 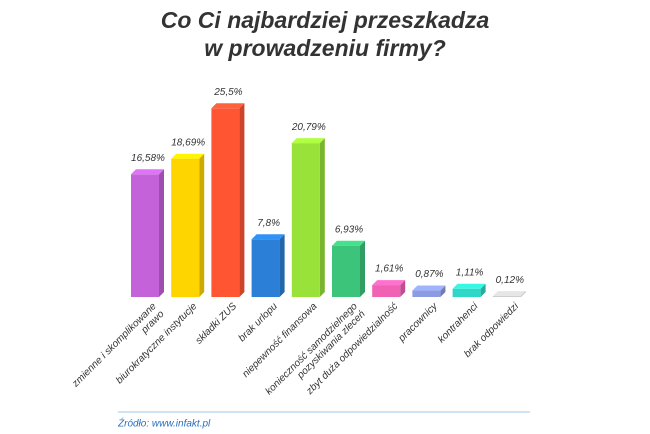 What do you see at coordinates (429, 274) in the screenshot?
I see `value-label: 0,87%` at bounding box center [429, 274].